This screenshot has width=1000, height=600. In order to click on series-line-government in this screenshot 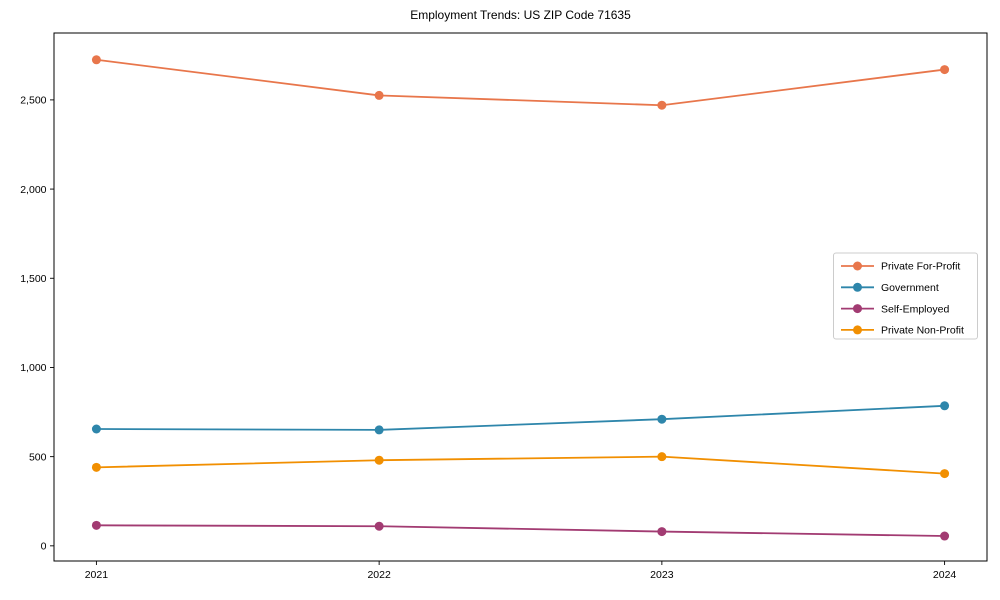, I will do `click(520, 417)`.